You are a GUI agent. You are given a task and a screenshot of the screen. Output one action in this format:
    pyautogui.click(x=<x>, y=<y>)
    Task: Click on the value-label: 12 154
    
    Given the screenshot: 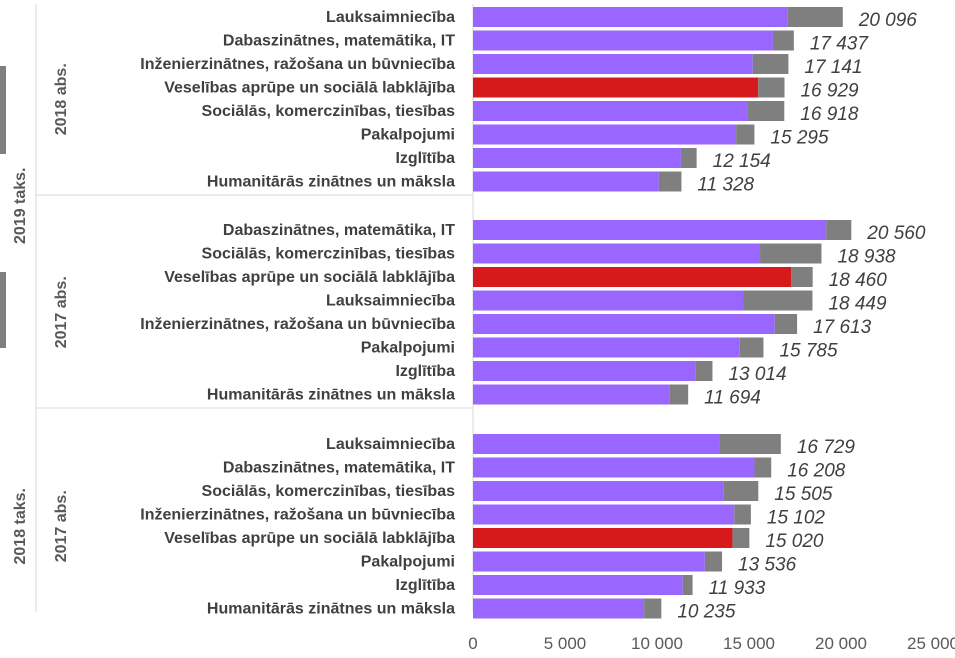 What is the action you would take?
    pyautogui.click(x=742, y=161)
    